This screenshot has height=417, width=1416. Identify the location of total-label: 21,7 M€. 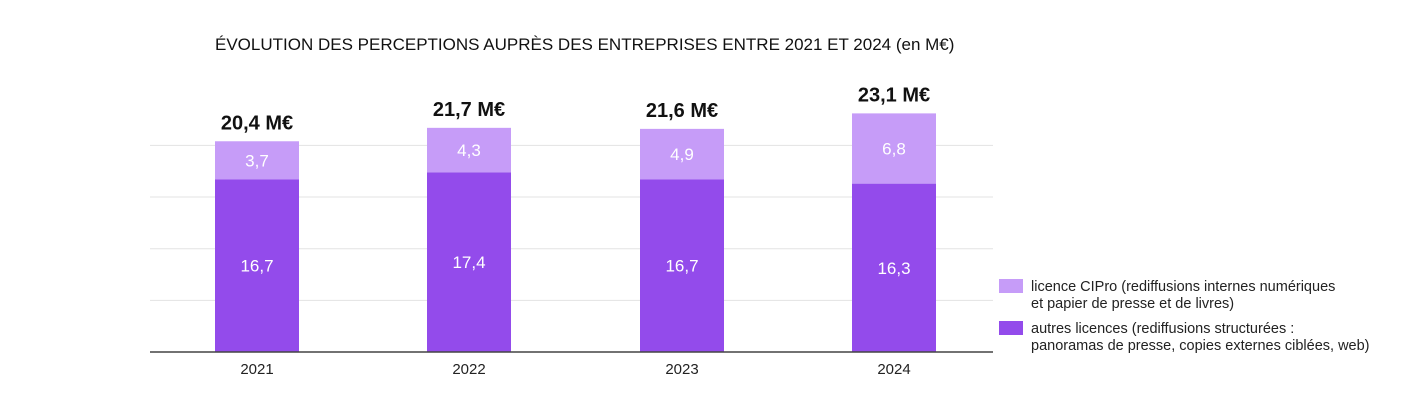
(469, 110).